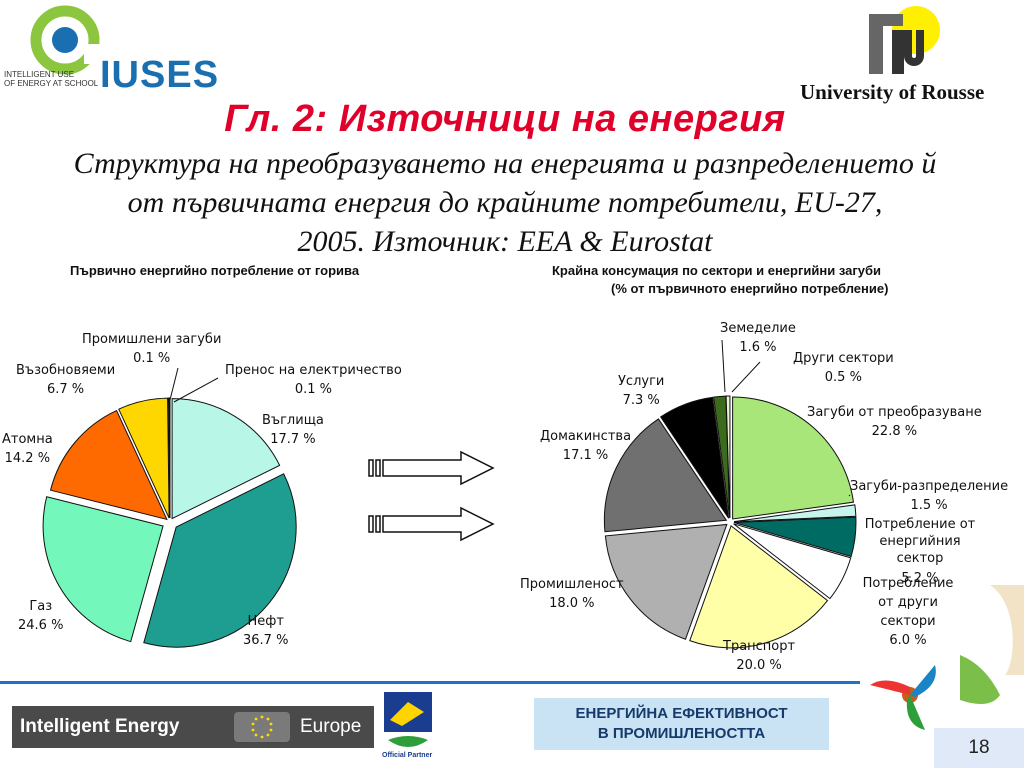 This screenshot has height=768, width=1024. Describe the element at coordinates (908, 602) in the screenshot. I see `slice-name: Потребление от други сектори` at that location.